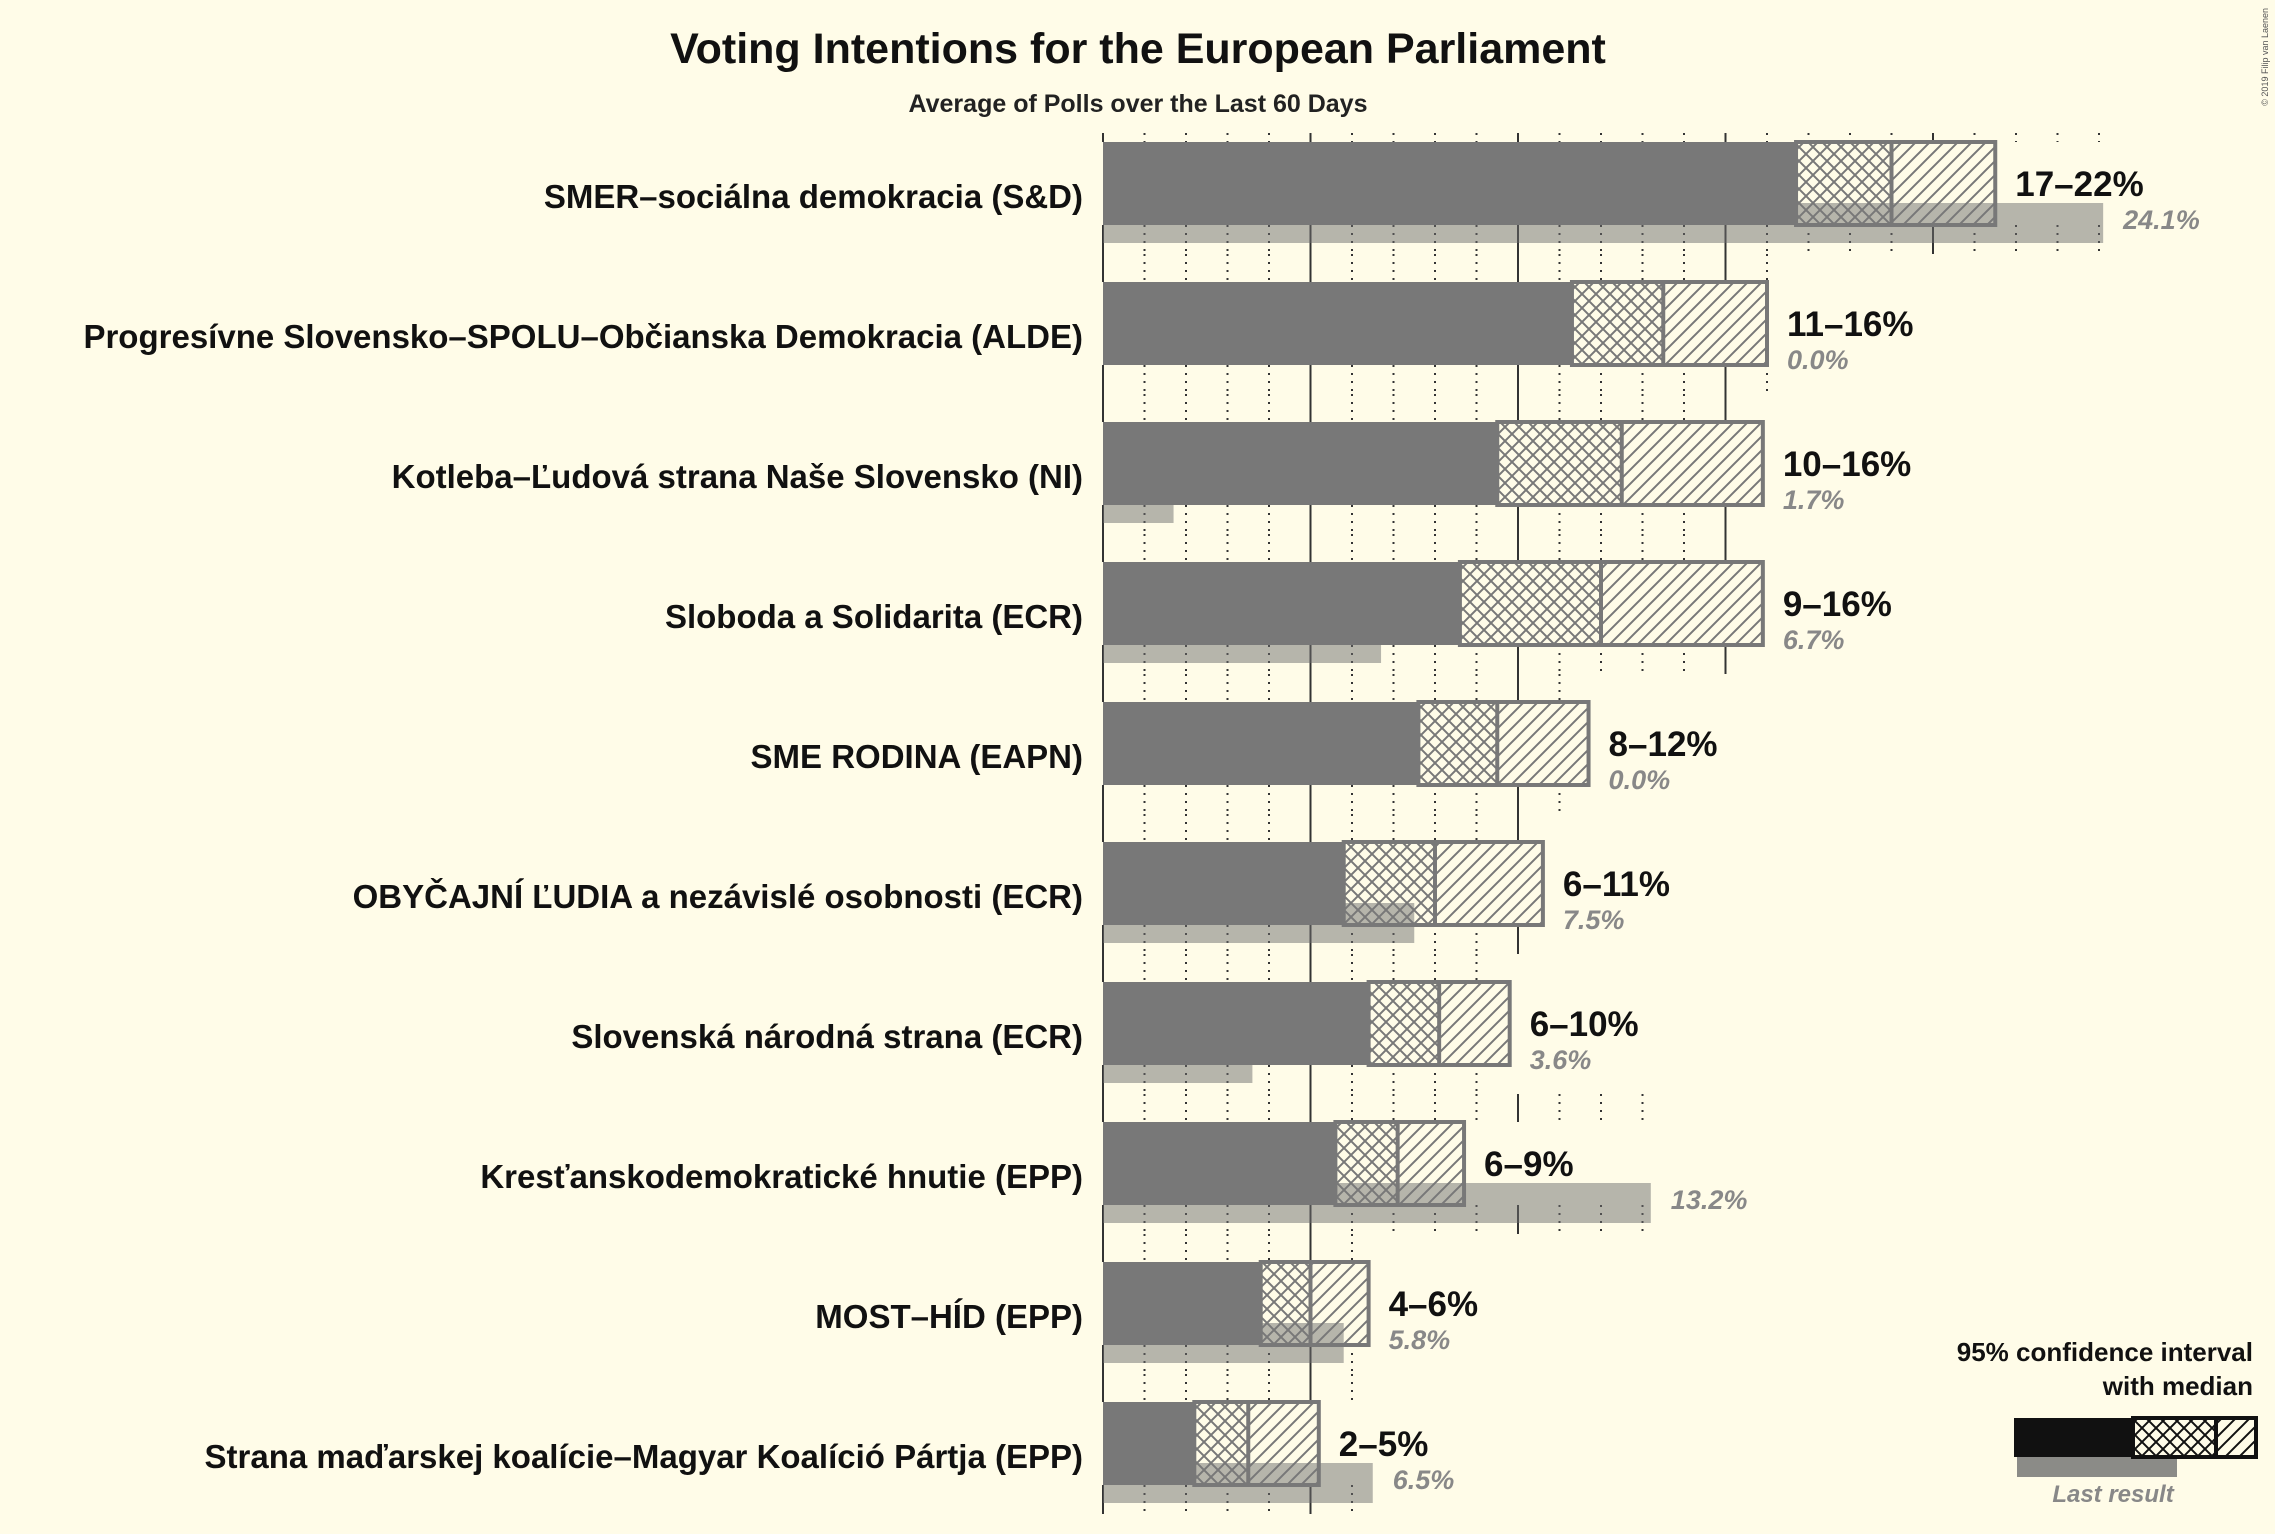  Describe the element at coordinates (949, 1316) in the screenshot. I see `party-label: MOST–HÍD (EPP)` at that location.